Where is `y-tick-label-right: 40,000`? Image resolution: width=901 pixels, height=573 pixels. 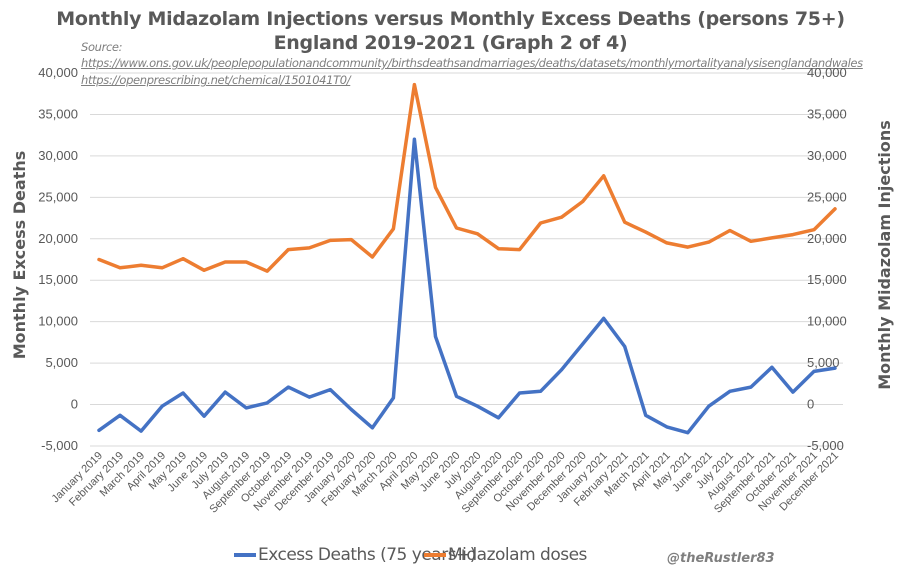
y-tick-label-right: 40,000 is located at coordinates (827, 72).